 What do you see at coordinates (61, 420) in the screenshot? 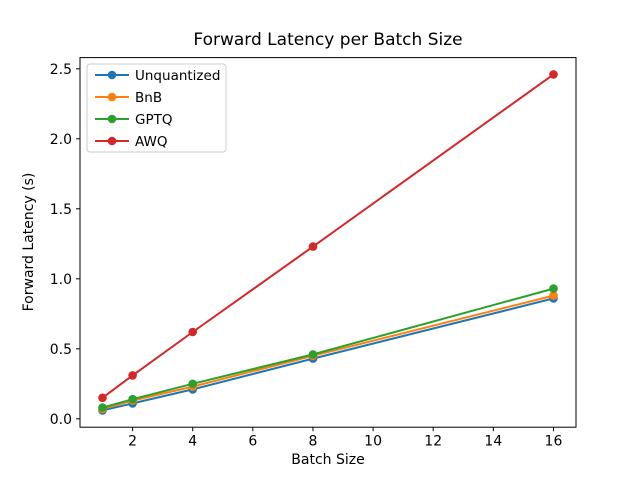
I see `y-tick-label: 0.0` at bounding box center [61, 420].